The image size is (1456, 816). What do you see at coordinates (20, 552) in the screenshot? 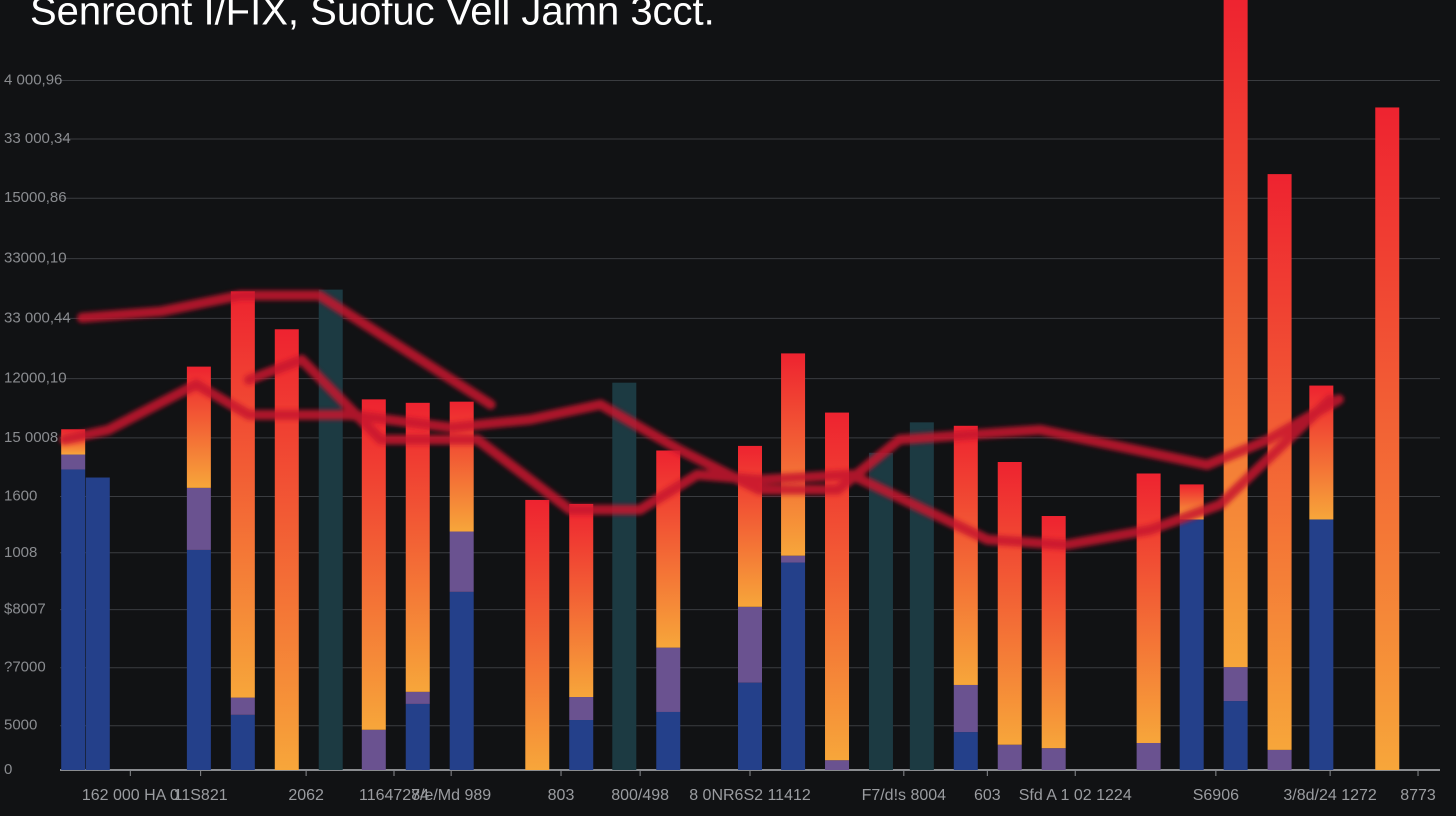
I see `y-tick-label: 1008` at bounding box center [20, 552].